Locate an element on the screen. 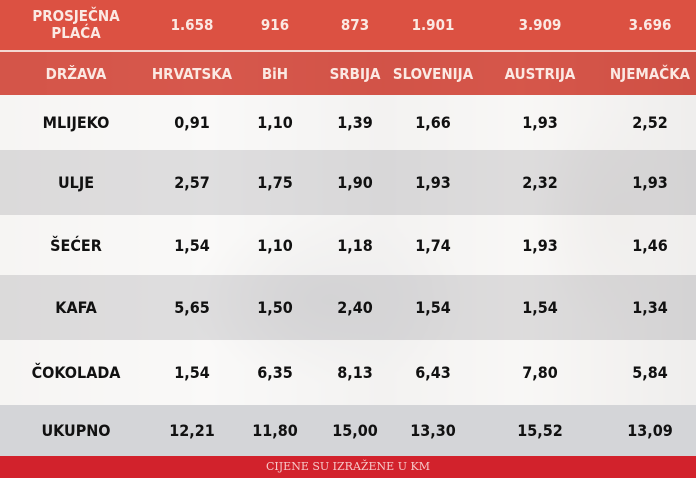 The width and height of the screenshot is (696, 478). cell-value: 6,35 is located at coordinates (275, 372).